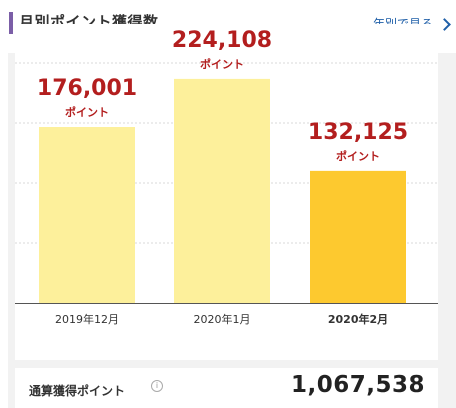  I want to click on x-tick-label: 2020年1月, so click(222, 319).